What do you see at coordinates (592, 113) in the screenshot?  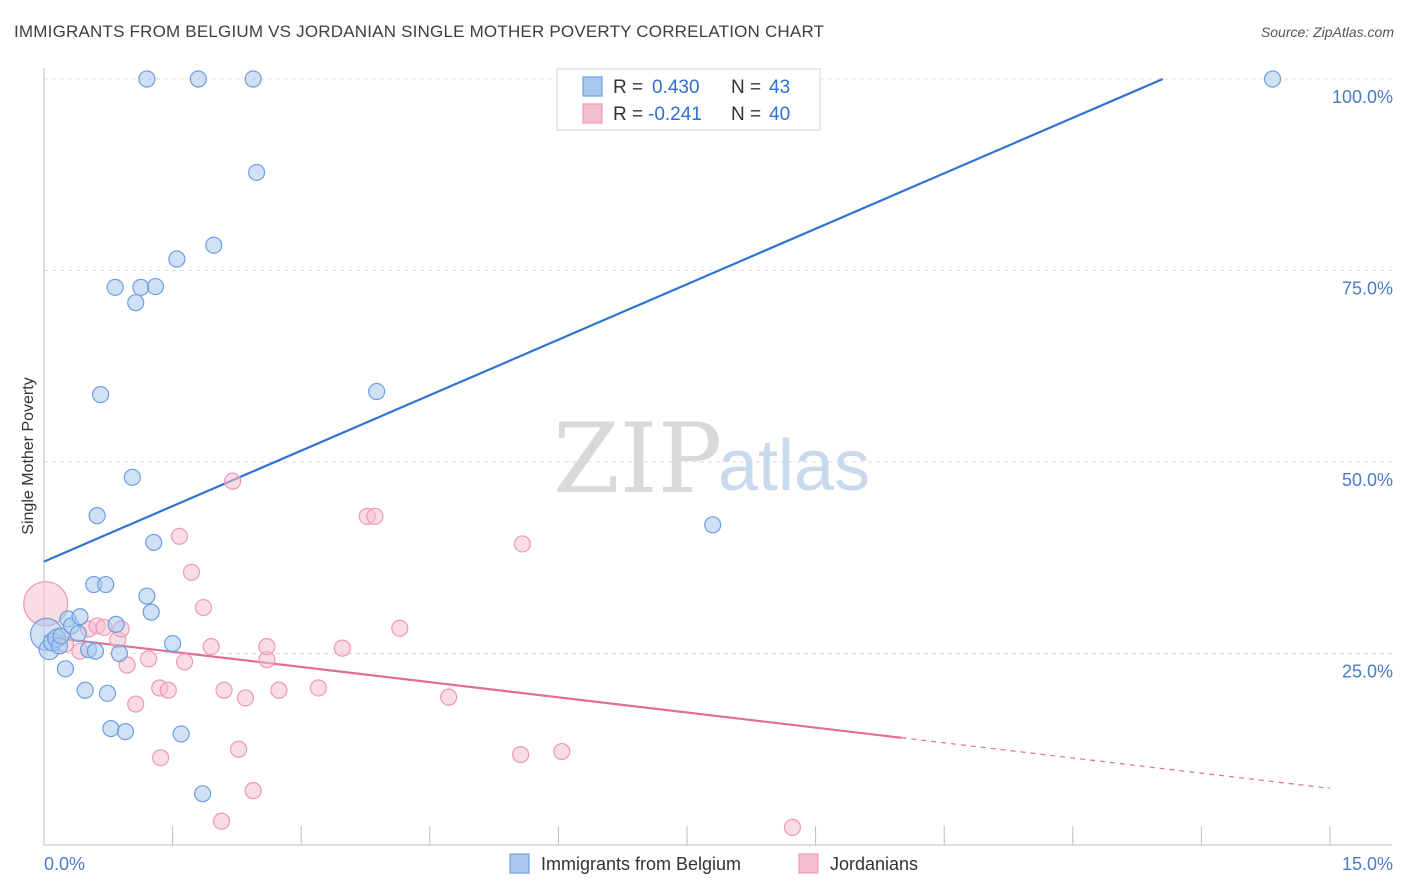 I see `legend-swatch-pink` at bounding box center [592, 113].